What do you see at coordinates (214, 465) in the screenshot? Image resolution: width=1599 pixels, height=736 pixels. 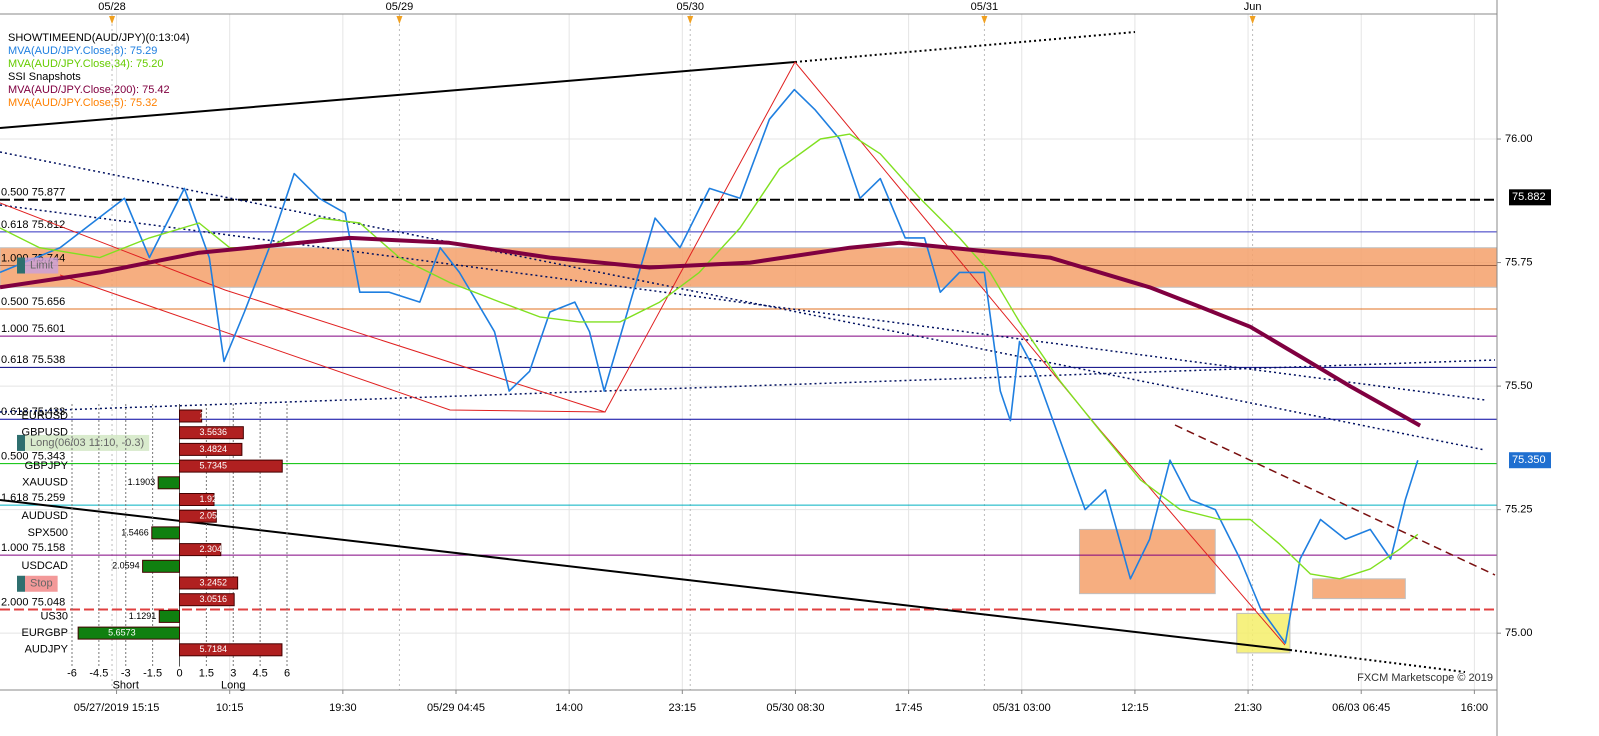 I see `value-label: 5.7345` at bounding box center [214, 465].